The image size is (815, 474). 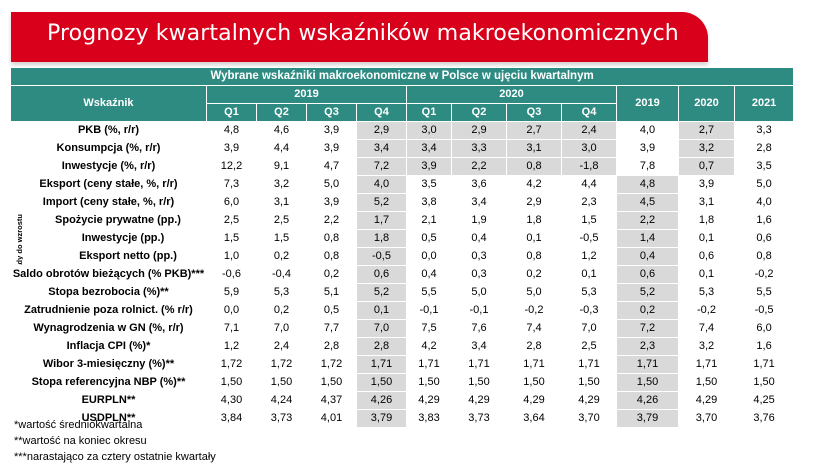 I want to click on value-cell: 3,84, so click(x=231, y=418).